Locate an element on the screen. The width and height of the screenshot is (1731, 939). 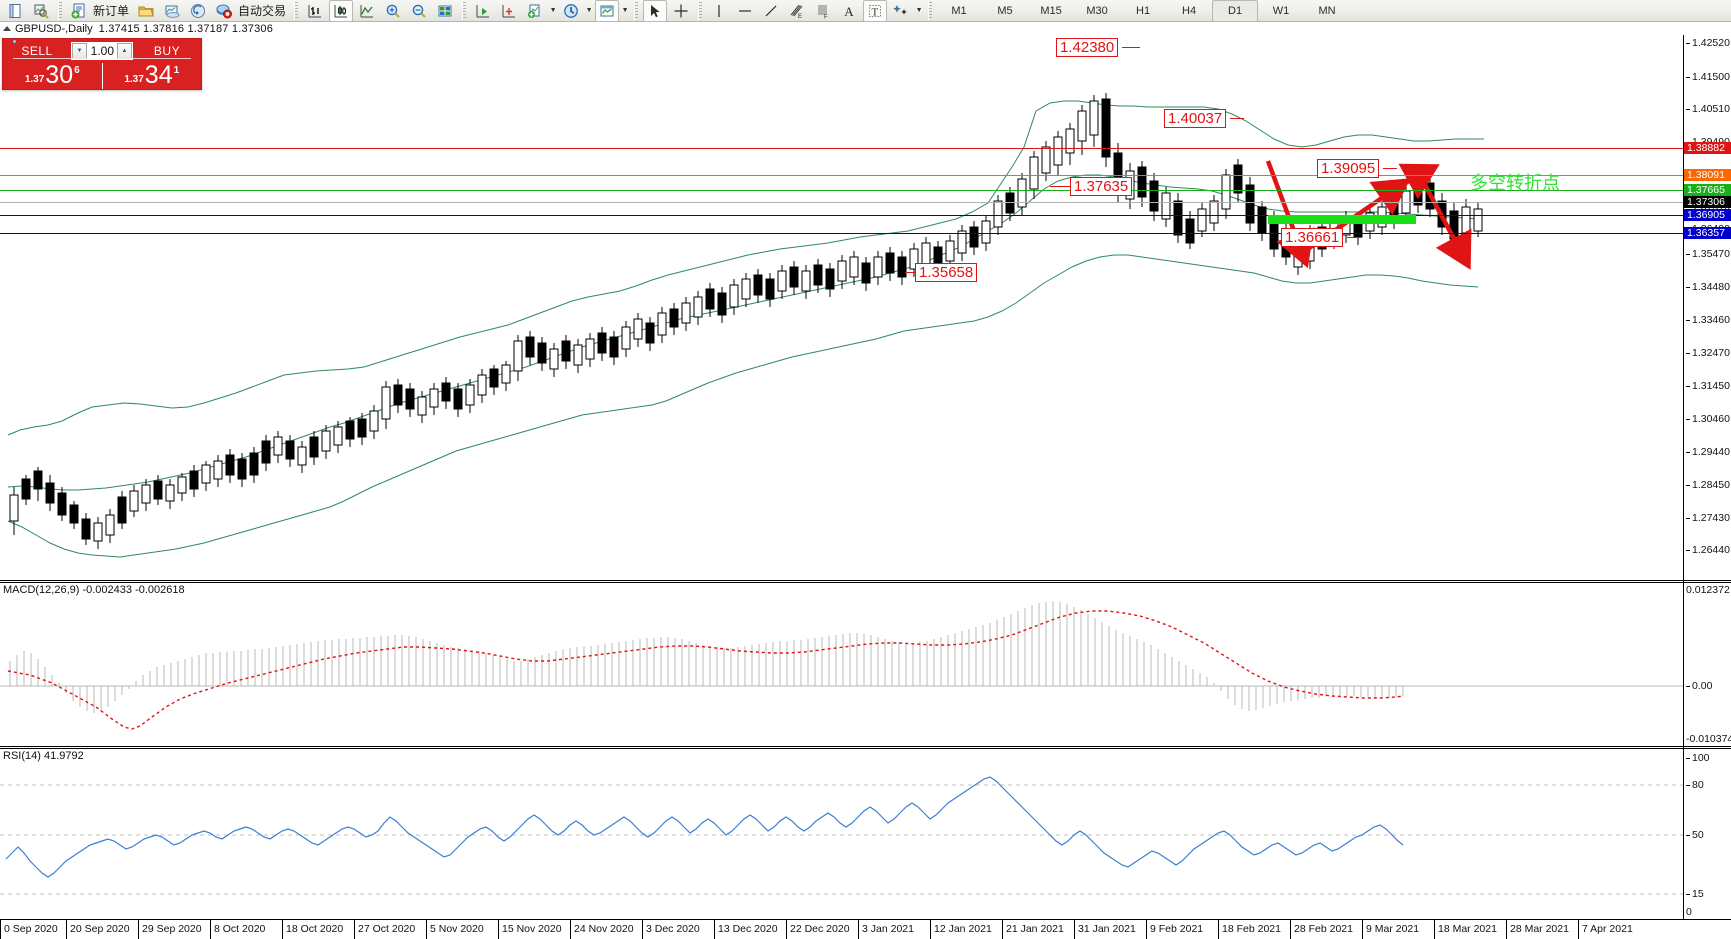
buy-price: 1.37 34 1 is located at coordinates (152, 73).